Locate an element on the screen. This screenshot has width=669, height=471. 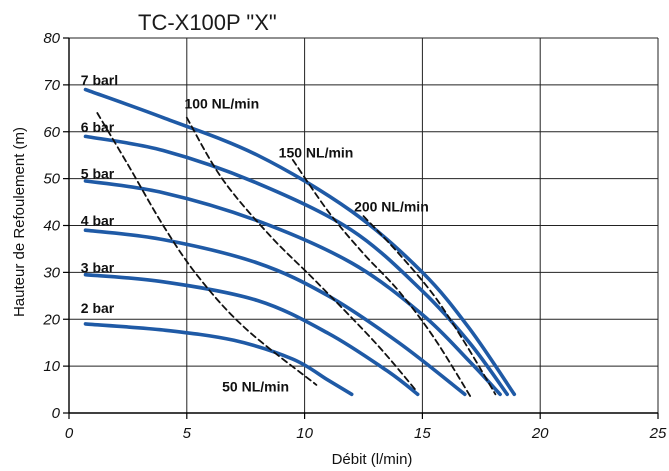
series-line-2-bar is located at coordinates (218, 359).